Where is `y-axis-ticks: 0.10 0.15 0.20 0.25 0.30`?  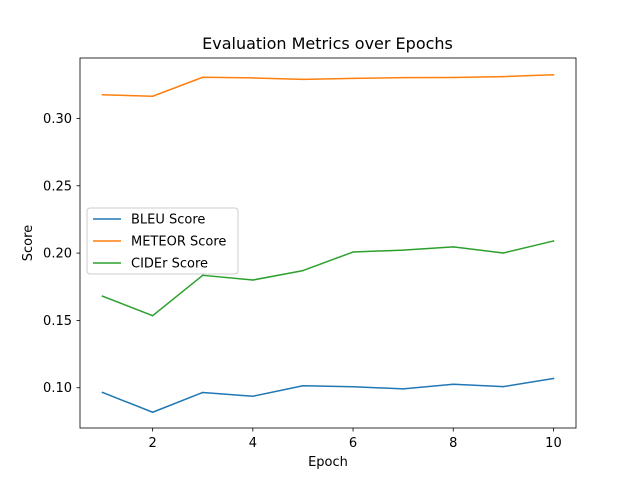 y-axis-ticks: 0.10 0.15 0.20 0.25 0.30 is located at coordinates (61, 254).